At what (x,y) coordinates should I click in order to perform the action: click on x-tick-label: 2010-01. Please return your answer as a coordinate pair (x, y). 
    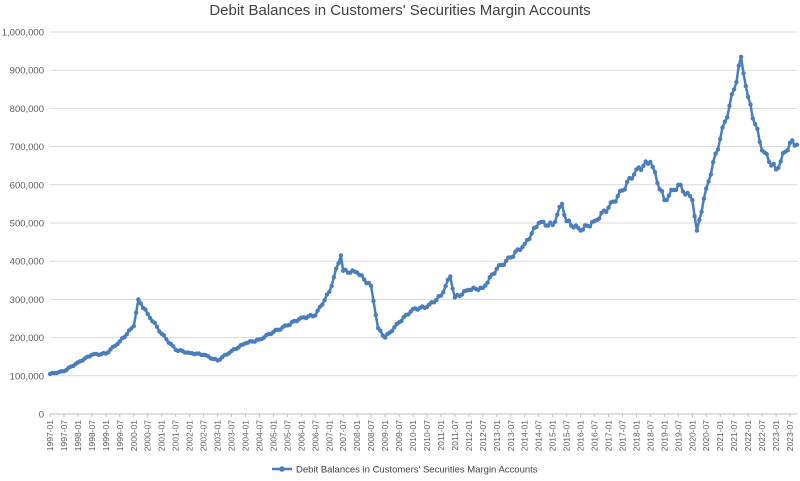
    Looking at the image, I should click on (413, 435).